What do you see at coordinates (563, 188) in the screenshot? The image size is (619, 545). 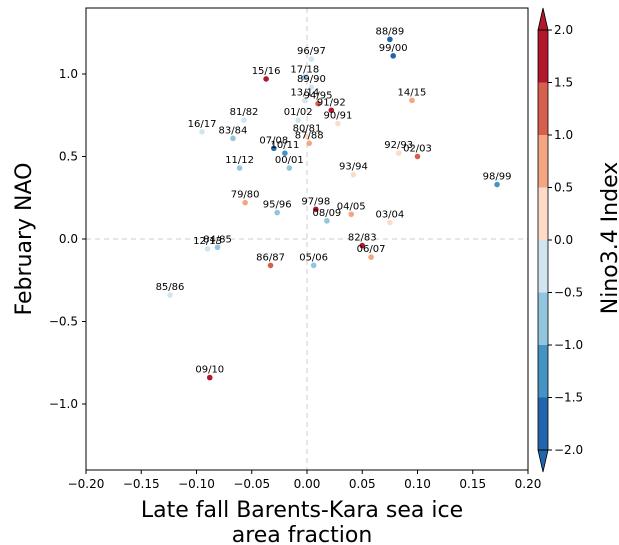 I see `colorbar-tick-label: 0.5` at bounding box center [563, 188].